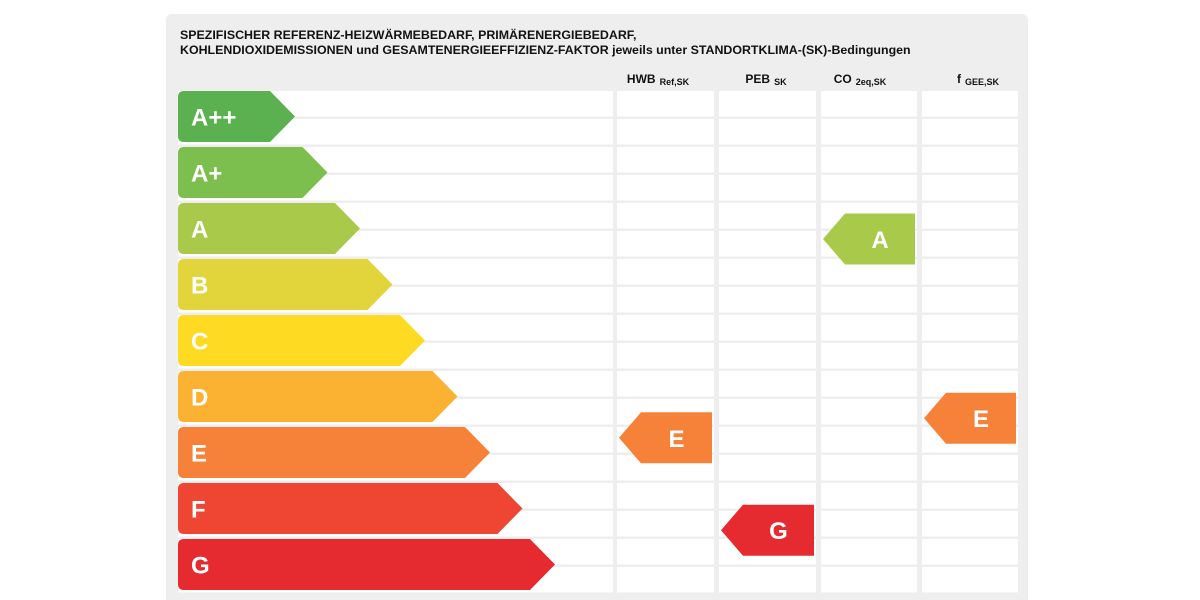  Describe the element at coordinates (978, 79) in the screenshot. I see `column-header-f: f GEE,SK` at that location.